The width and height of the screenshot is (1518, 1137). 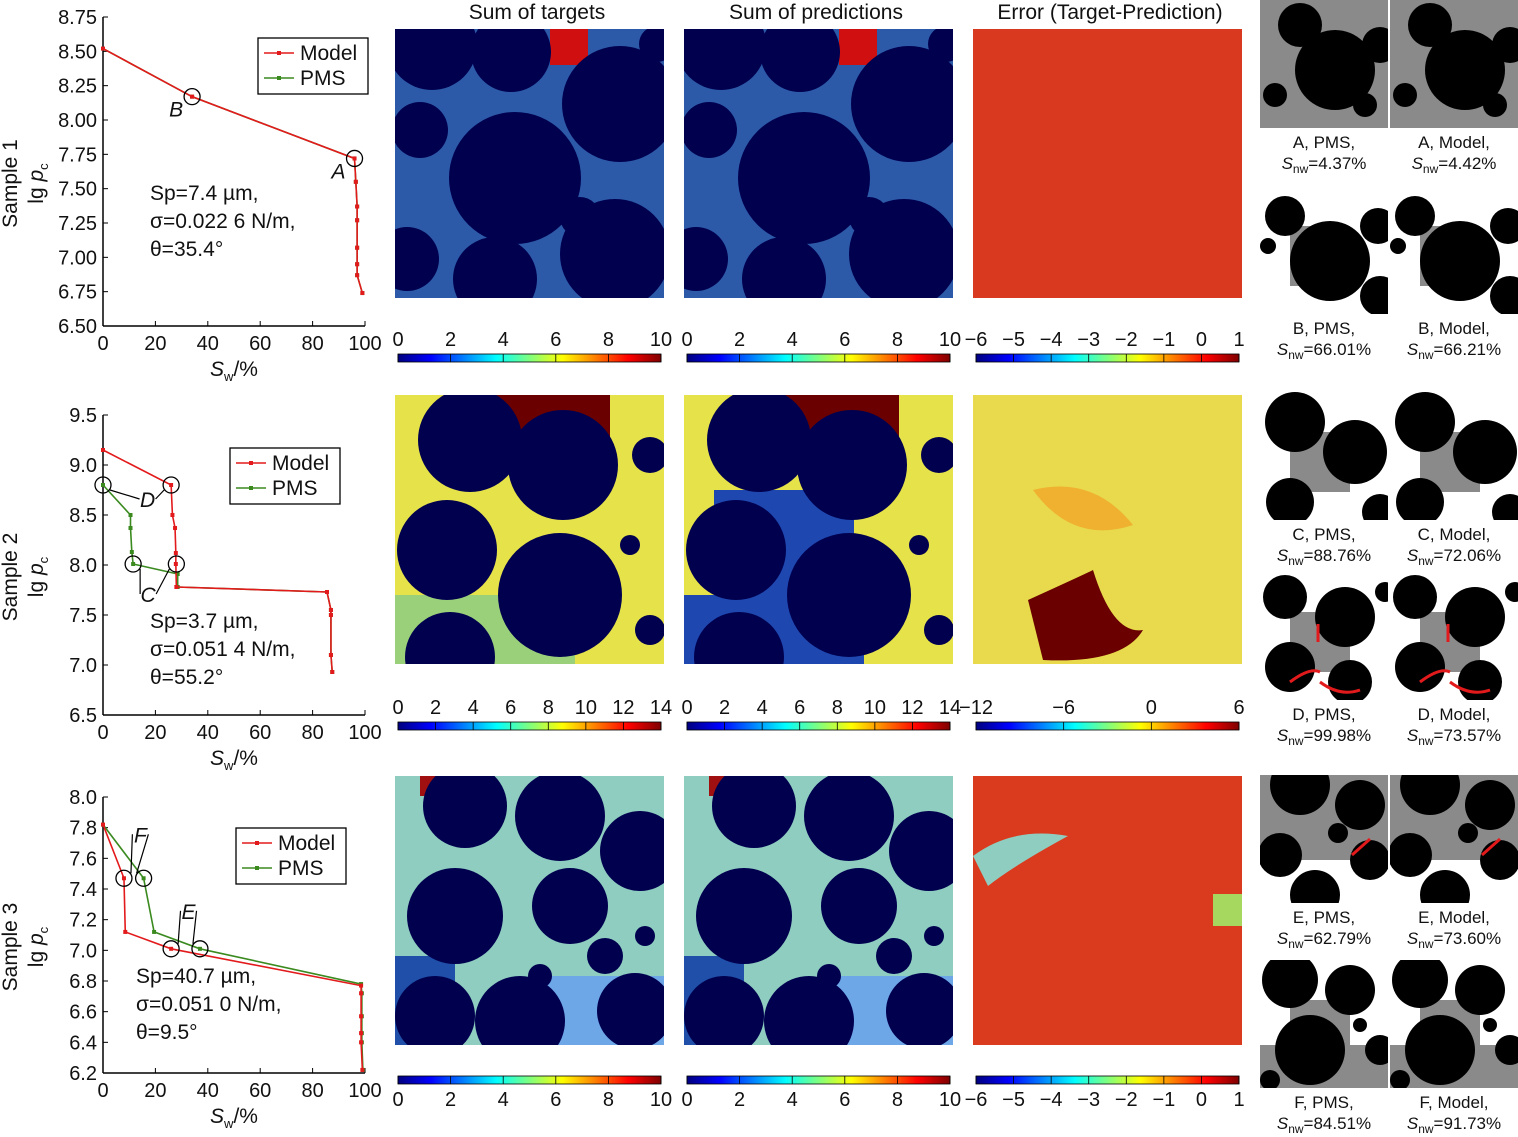 I want to click on thumbnail-caption-title: E, PMS,, so click(x=1324, y=917).